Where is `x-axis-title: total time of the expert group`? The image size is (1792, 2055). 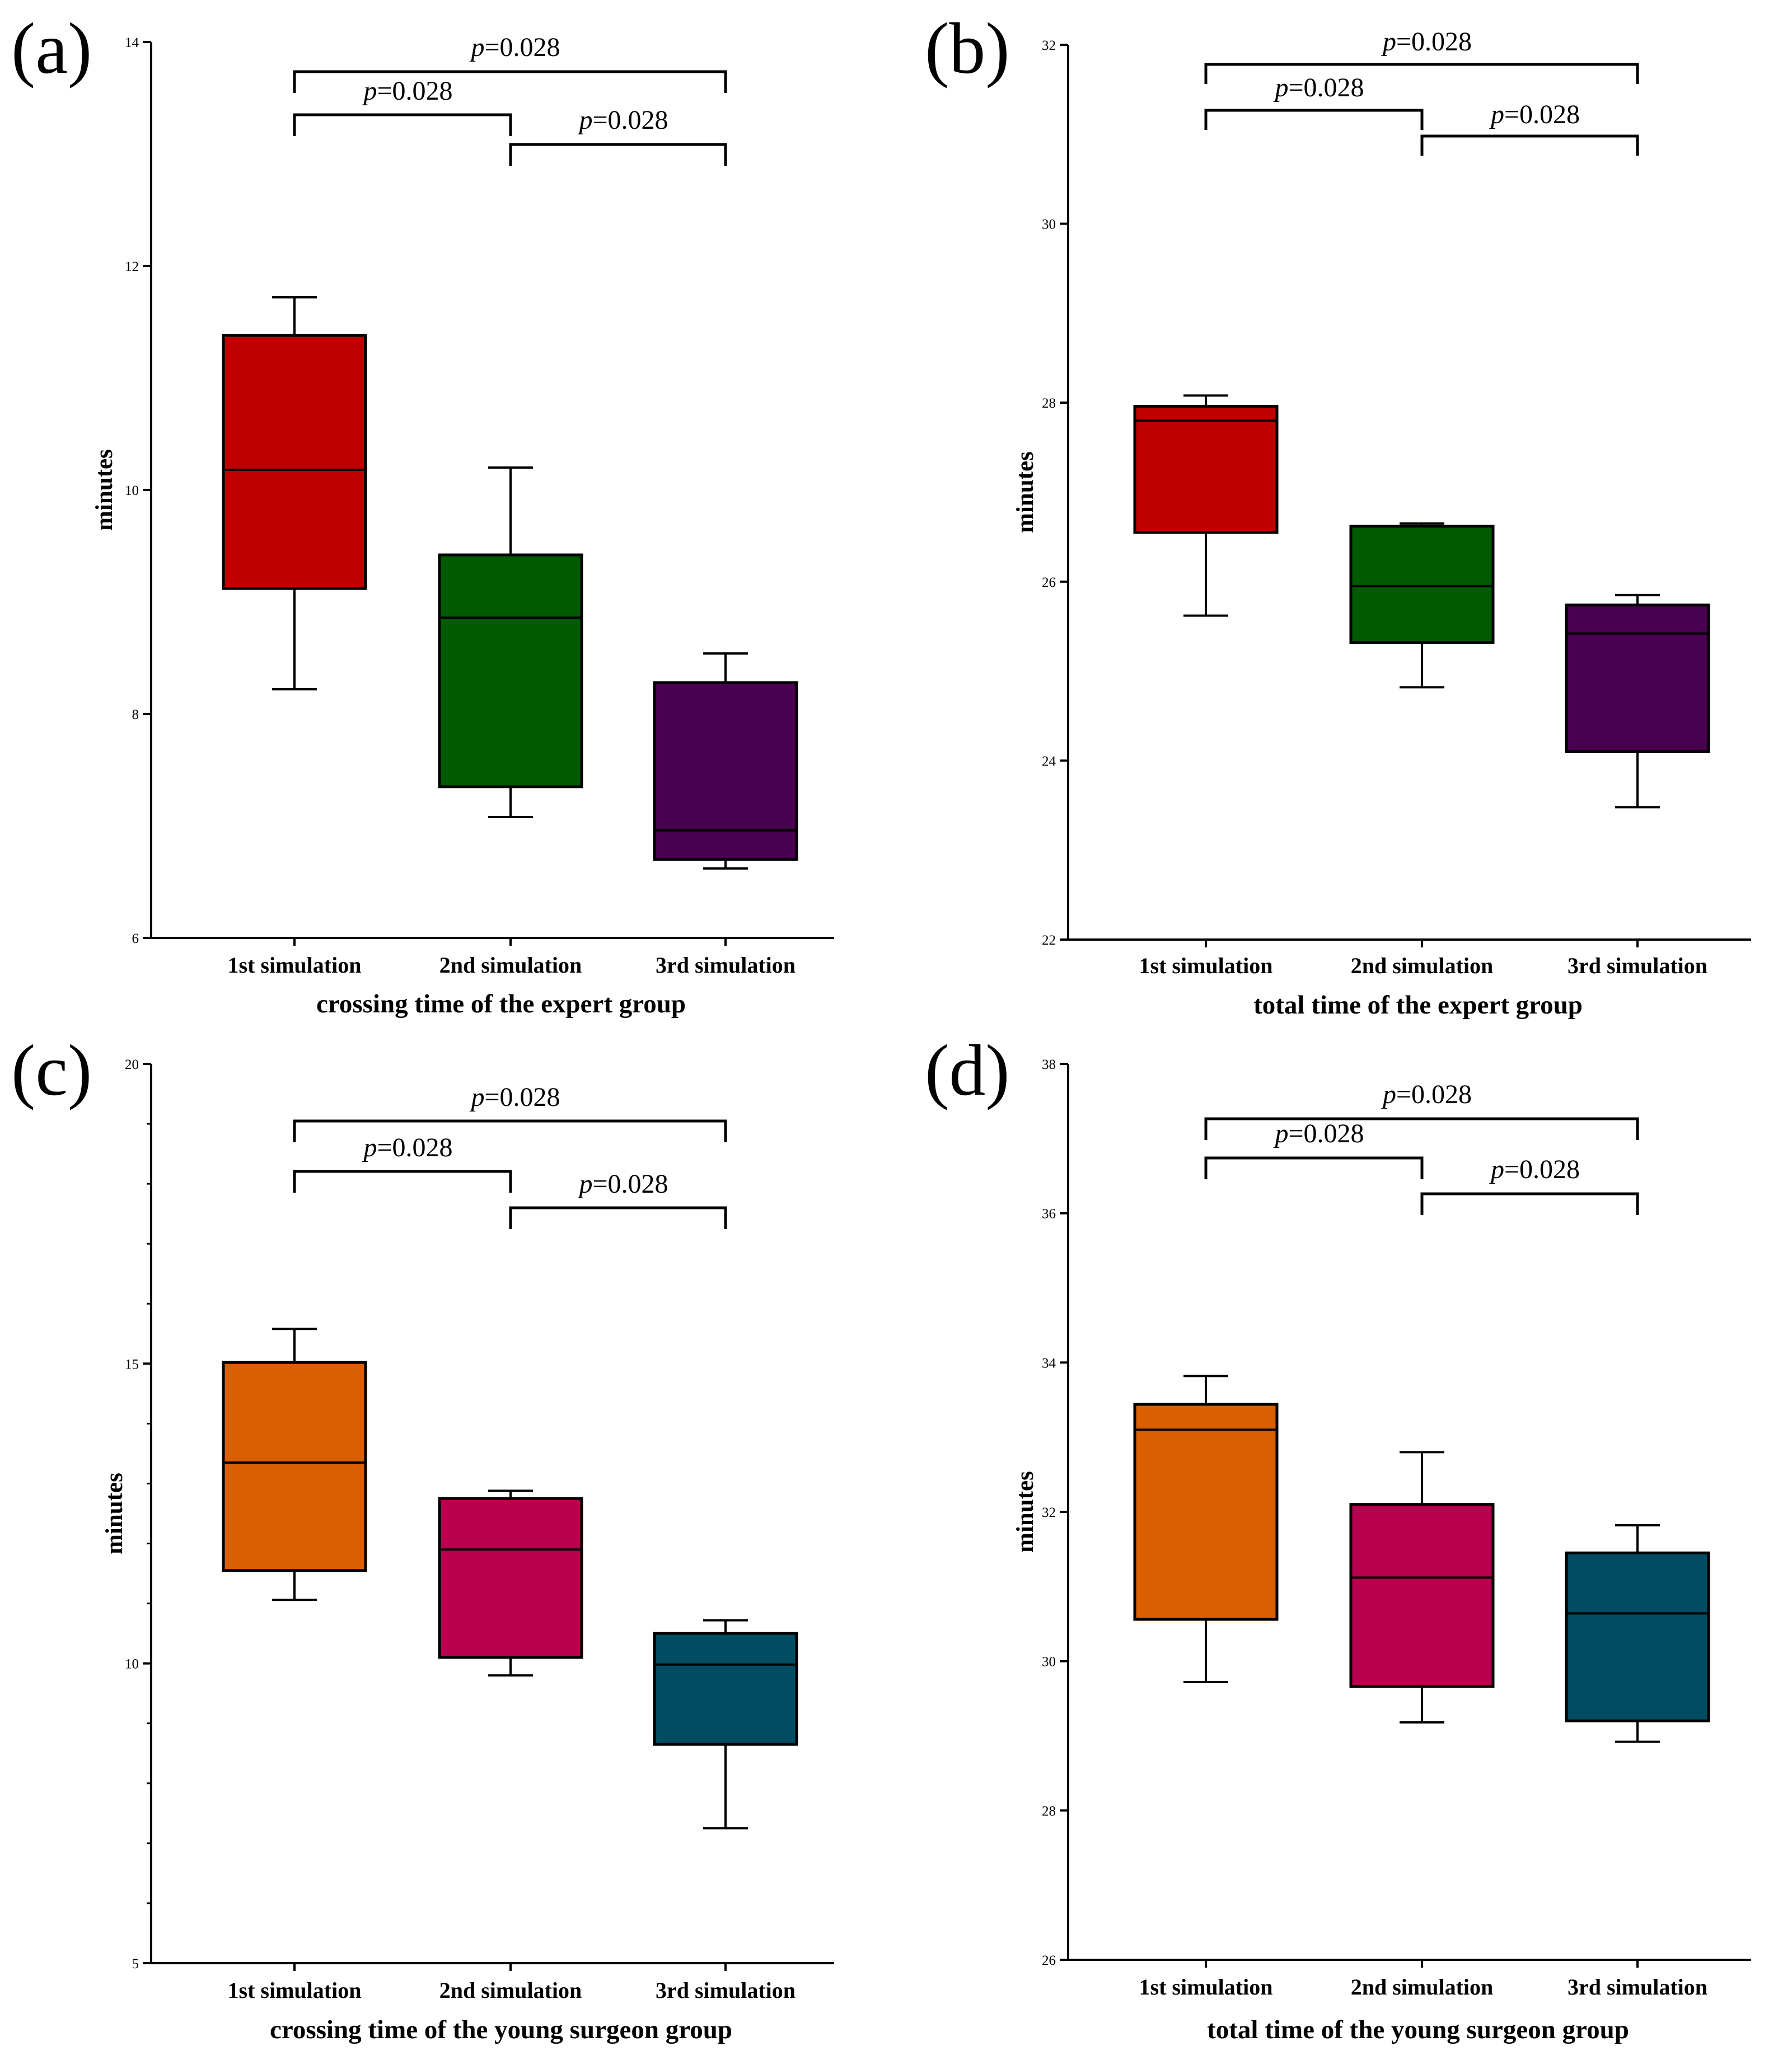 x-axis-title: total time of the expert group is located at coordinates (1418, 1006).